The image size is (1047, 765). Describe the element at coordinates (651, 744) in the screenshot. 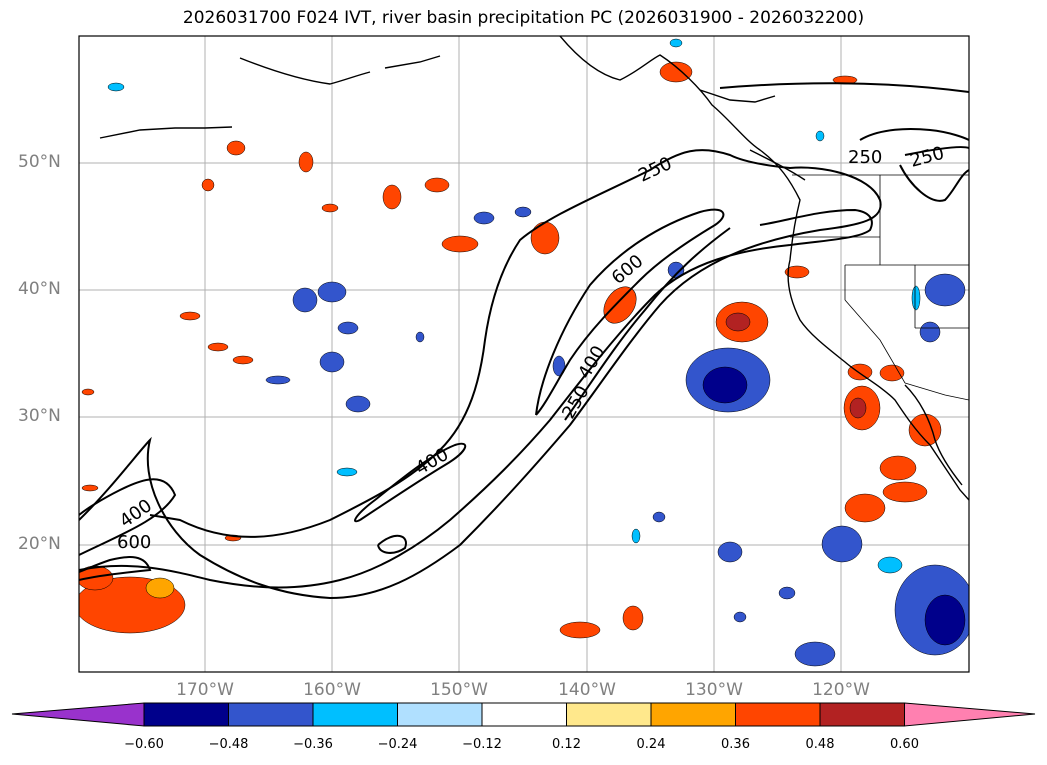

I see `colorbar-tick-label: 0.24` at that location.